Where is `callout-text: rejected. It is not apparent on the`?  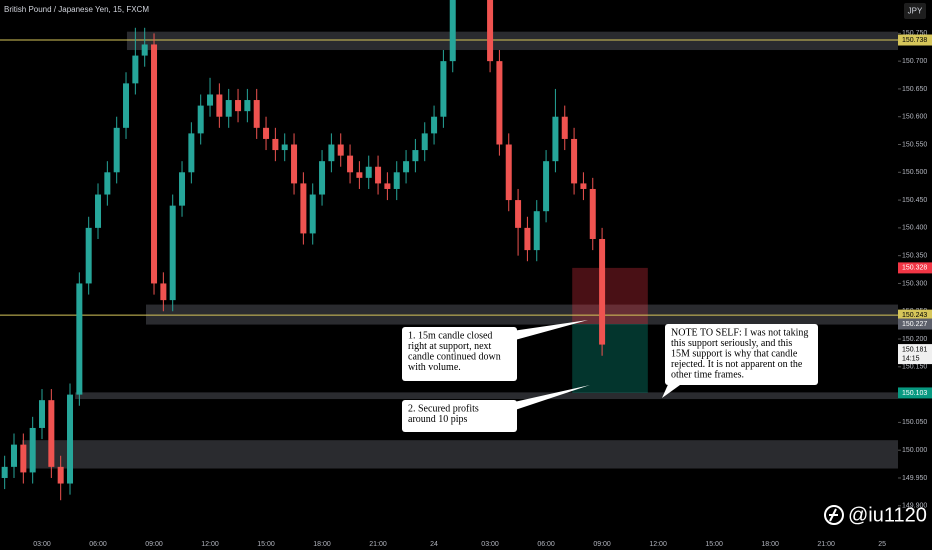 callout-text: rejected. It is not apparent on the is located at coordinates (737, 364).